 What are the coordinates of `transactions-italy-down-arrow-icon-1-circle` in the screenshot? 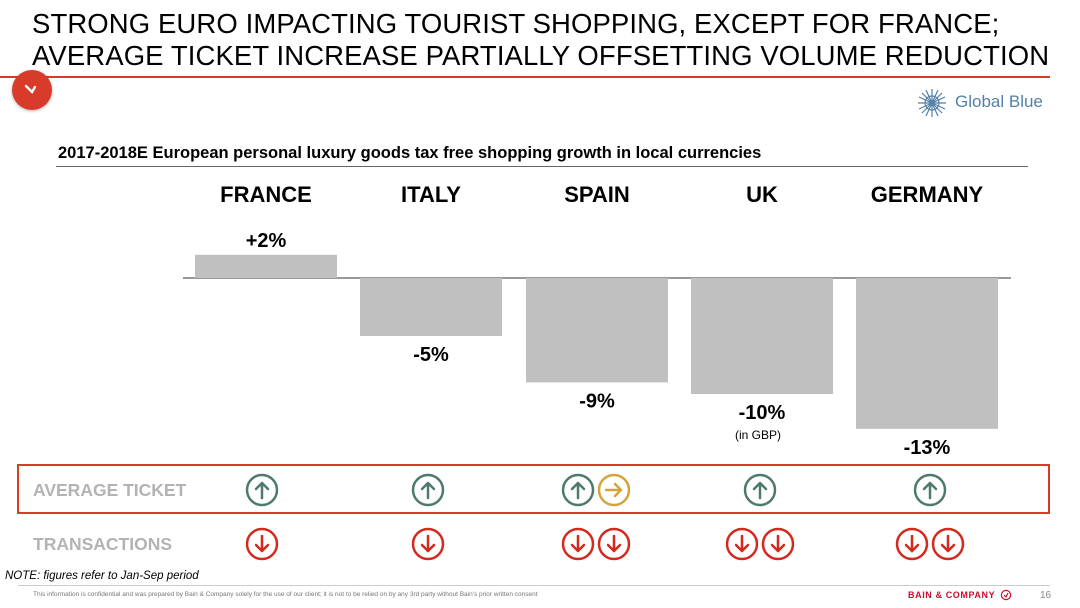 It's located at (428, 544).